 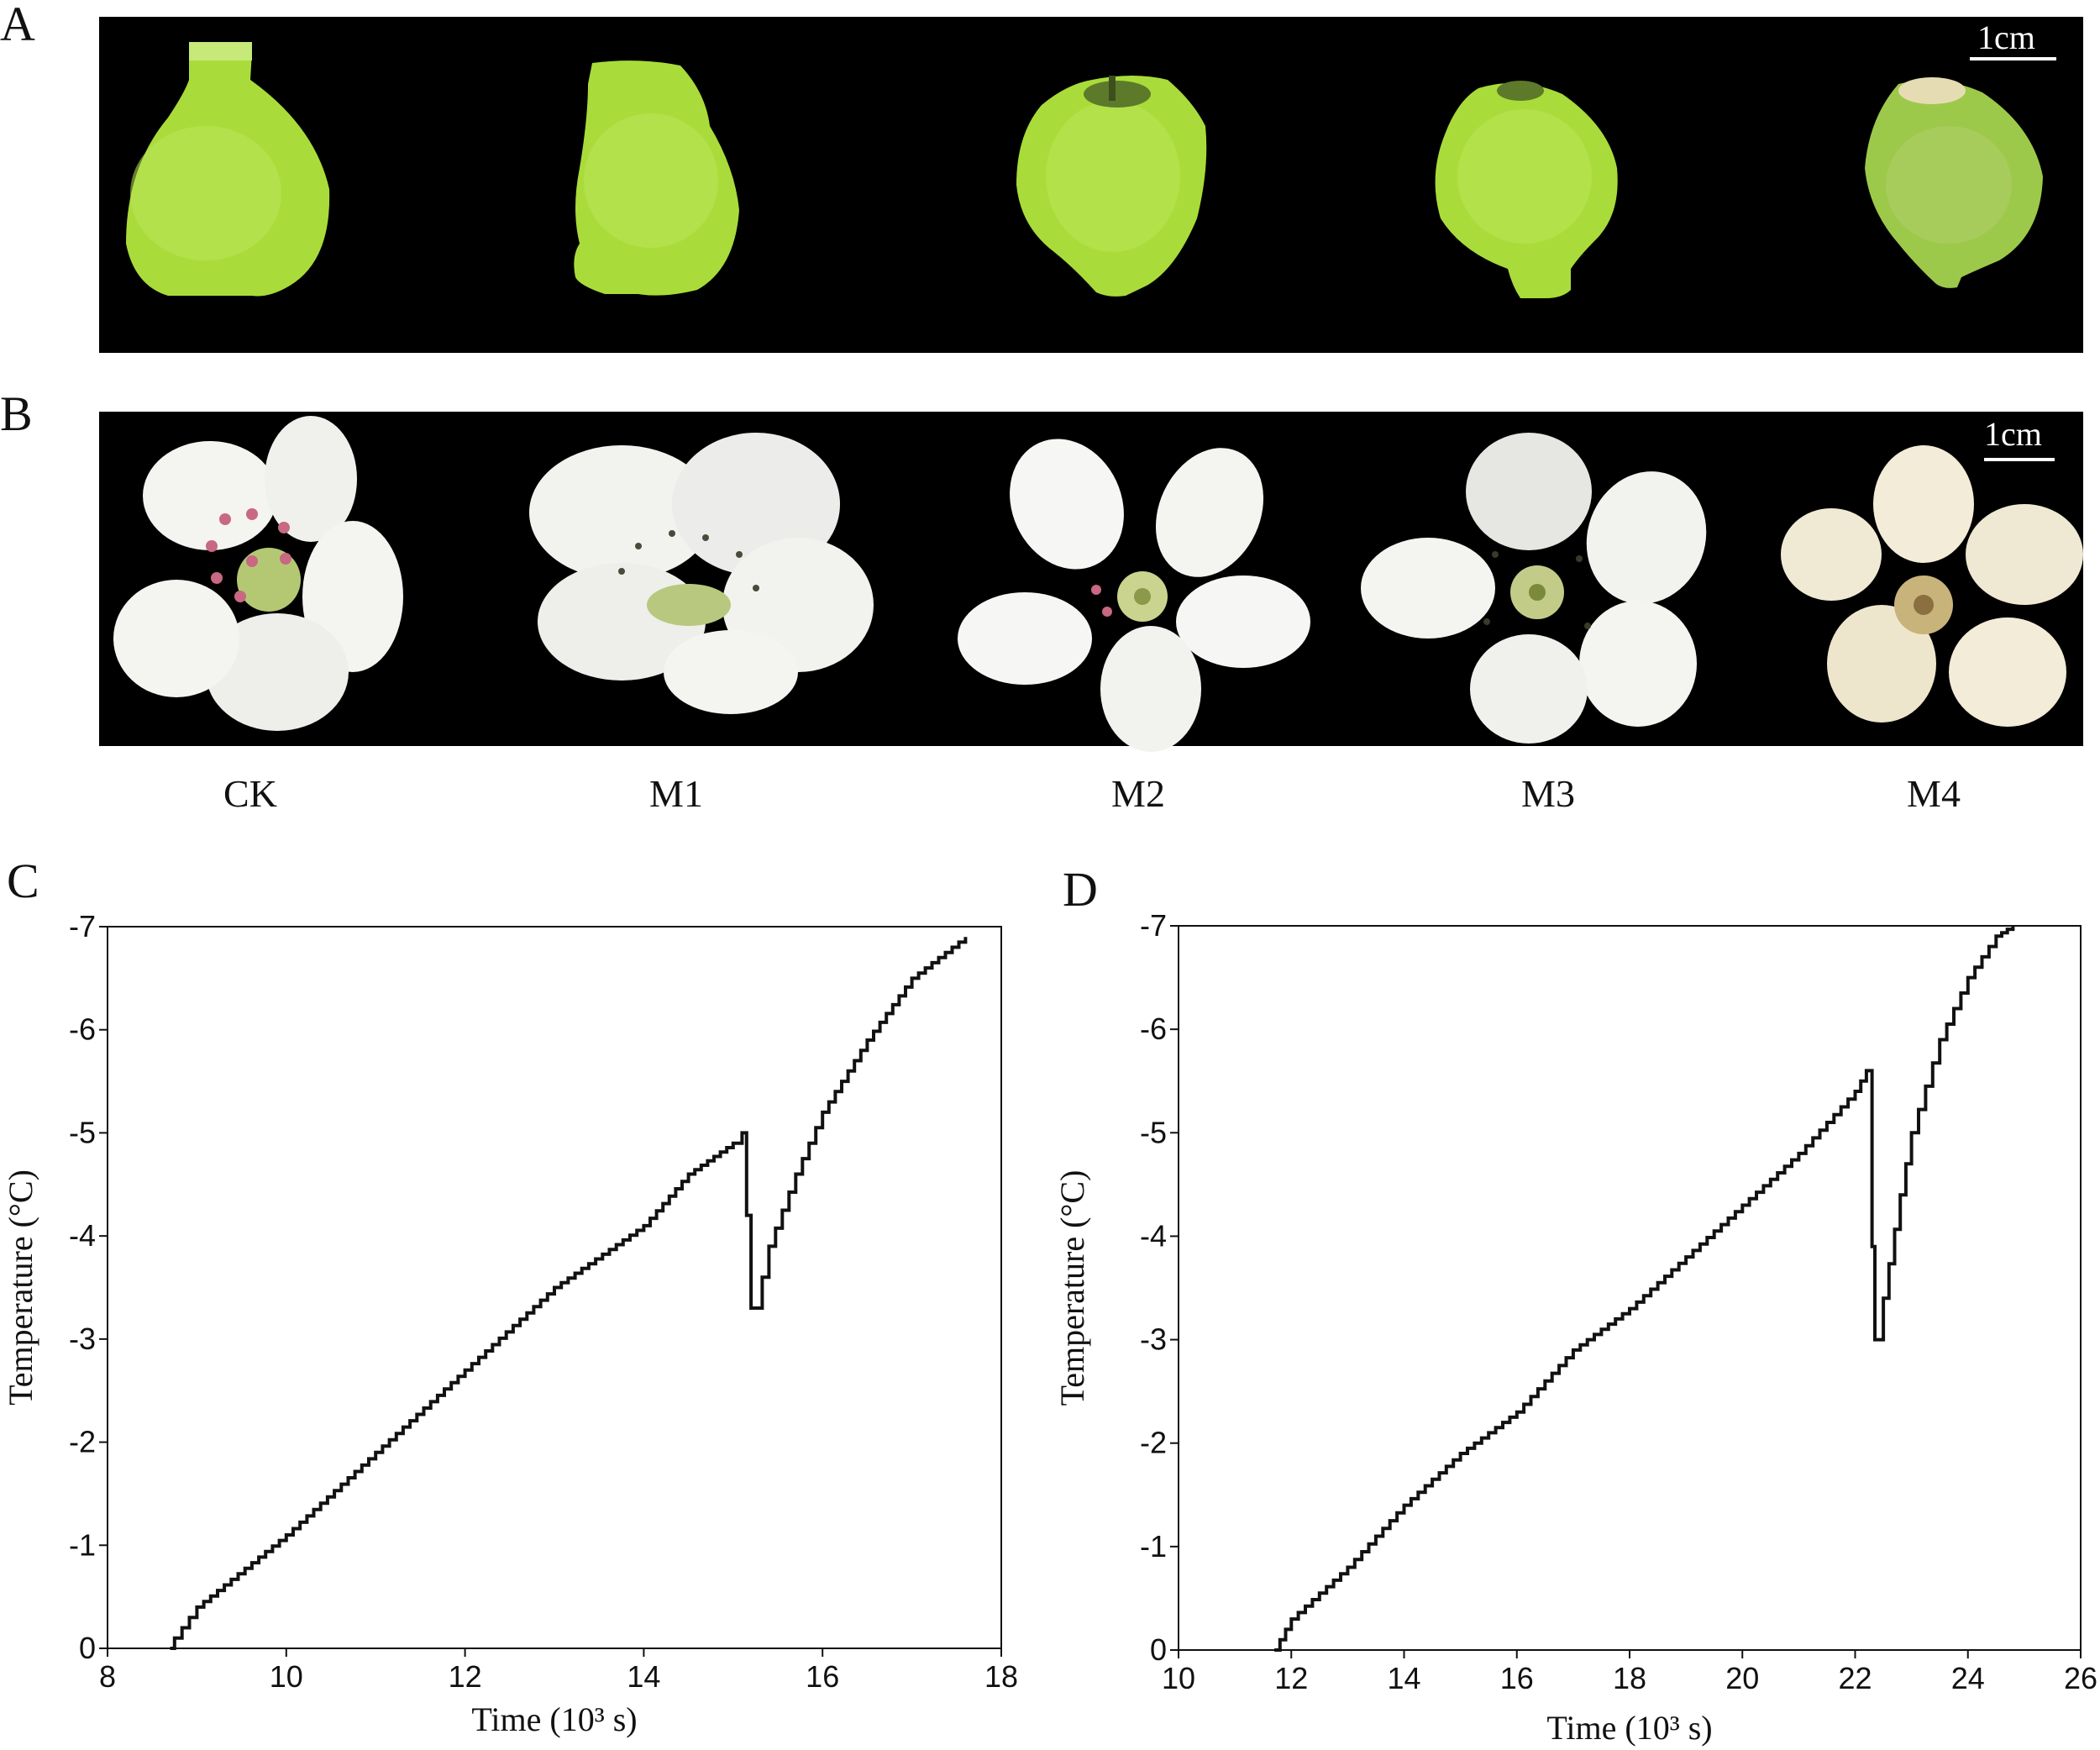 What do you see at coordinates (87, 1648) in the screenshot?
I see `chart-c-ytick-label-0: 0` at bounding box center [87, 1648].